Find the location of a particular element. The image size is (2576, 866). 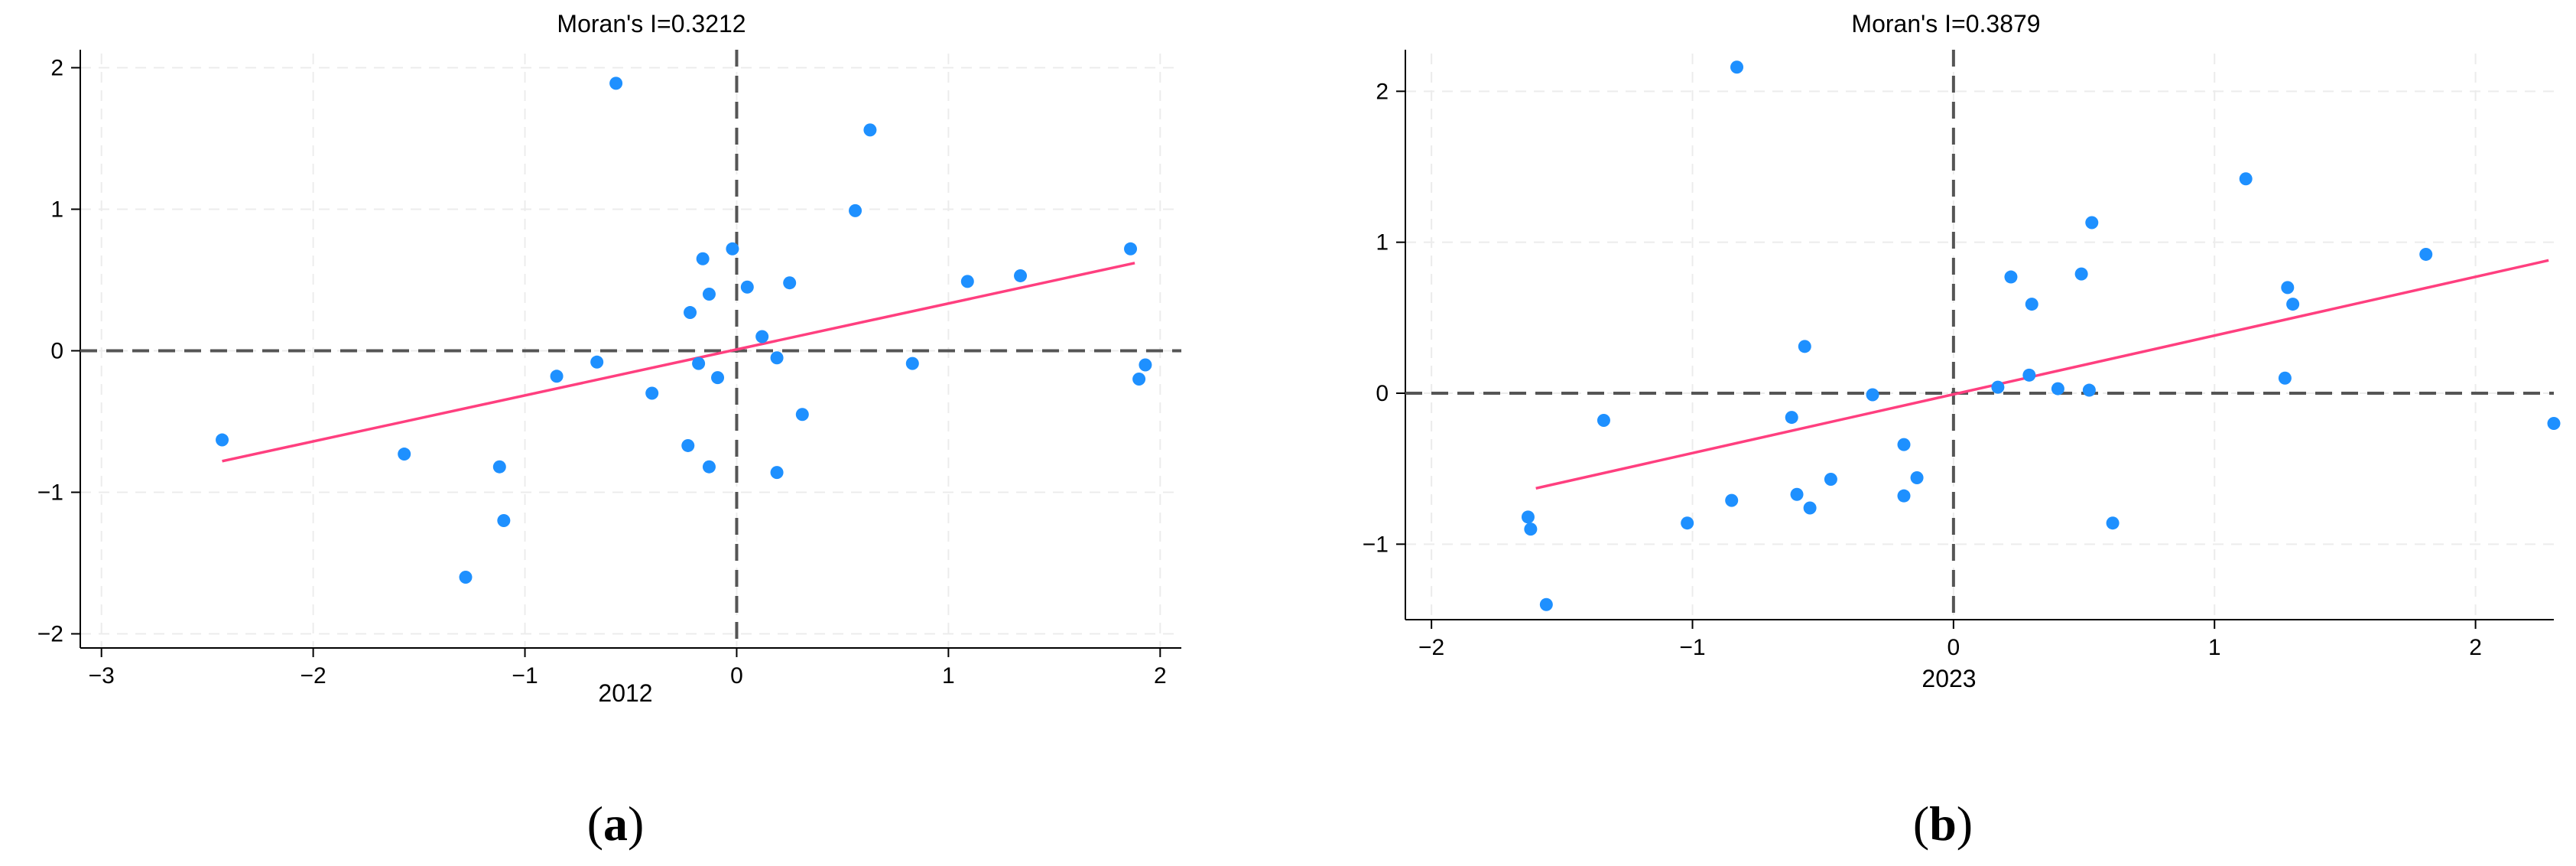

x-tick-label: −3 is located at coordinates (102, 676).